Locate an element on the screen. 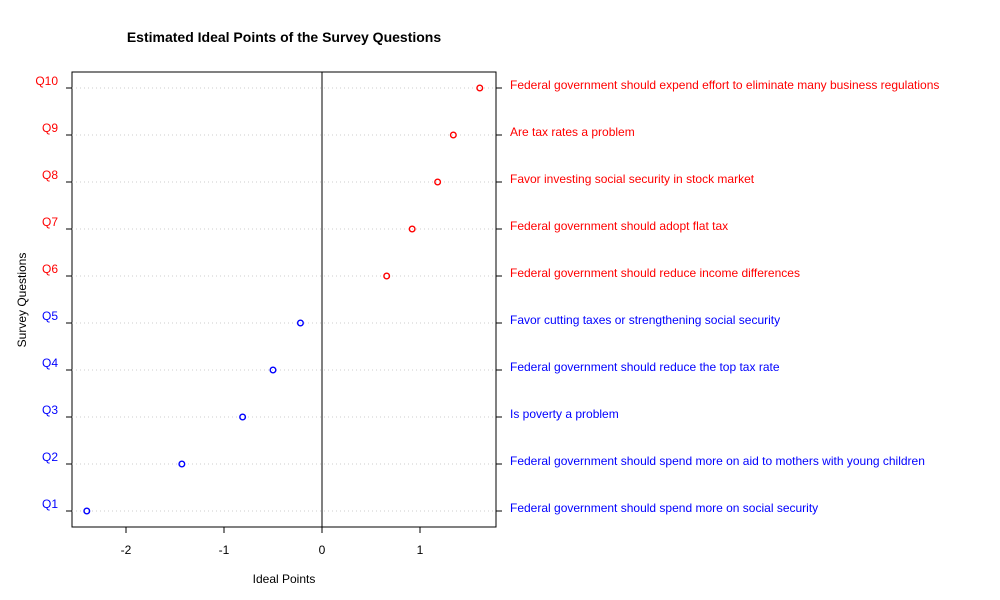 The image size is (1000, 600). question-description: Are tax rates a problem is located at coordinates (572, 132).